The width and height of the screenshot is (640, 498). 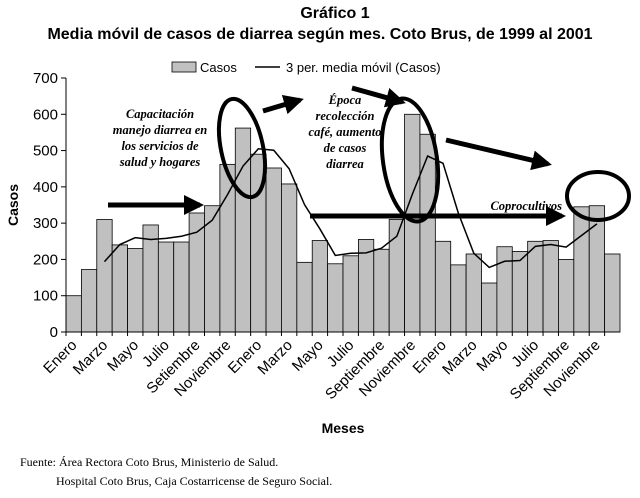 What do you see at coordinates (526, 206) in the screenshot?
I see `annotation: Coprocultivos` at bounding box center [526, 206].